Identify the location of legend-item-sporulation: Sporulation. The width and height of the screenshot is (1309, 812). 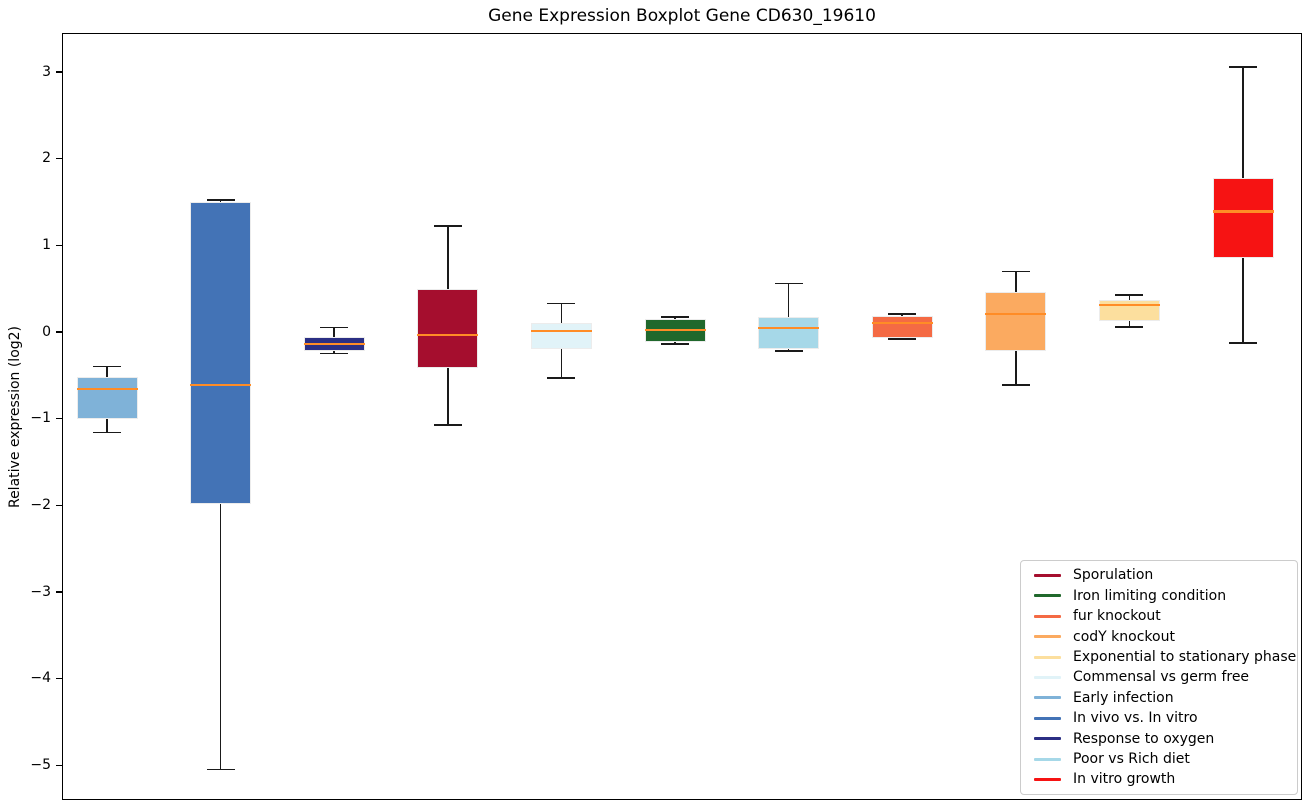
(1159, 575).